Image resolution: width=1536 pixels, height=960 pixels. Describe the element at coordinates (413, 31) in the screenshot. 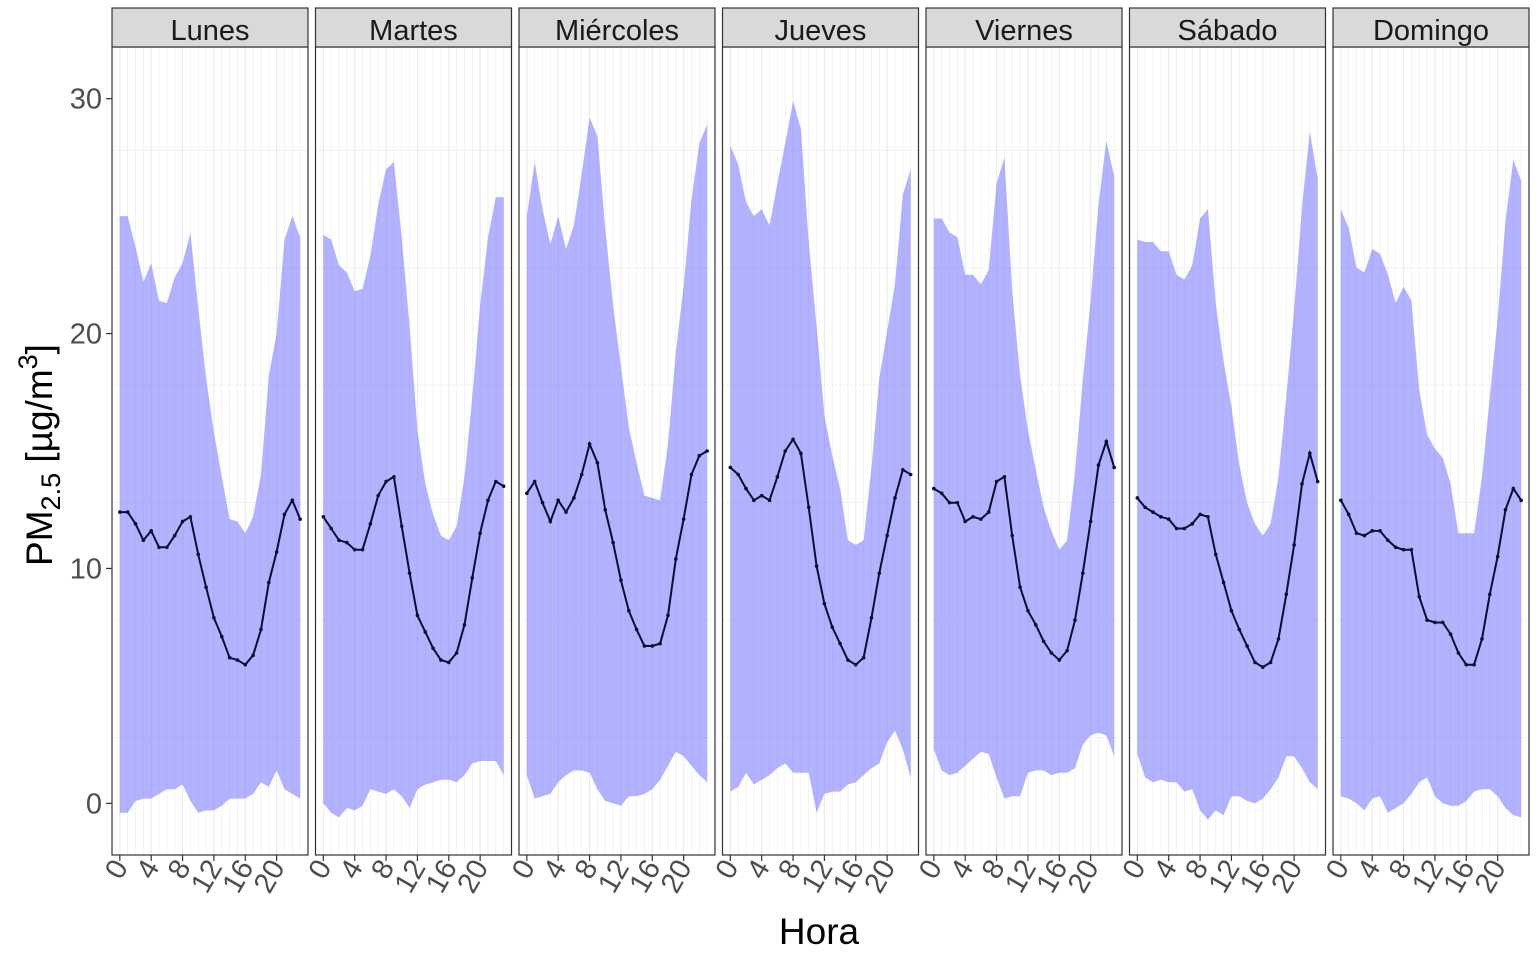

I see `facet-strip-label: Martes` at that location.